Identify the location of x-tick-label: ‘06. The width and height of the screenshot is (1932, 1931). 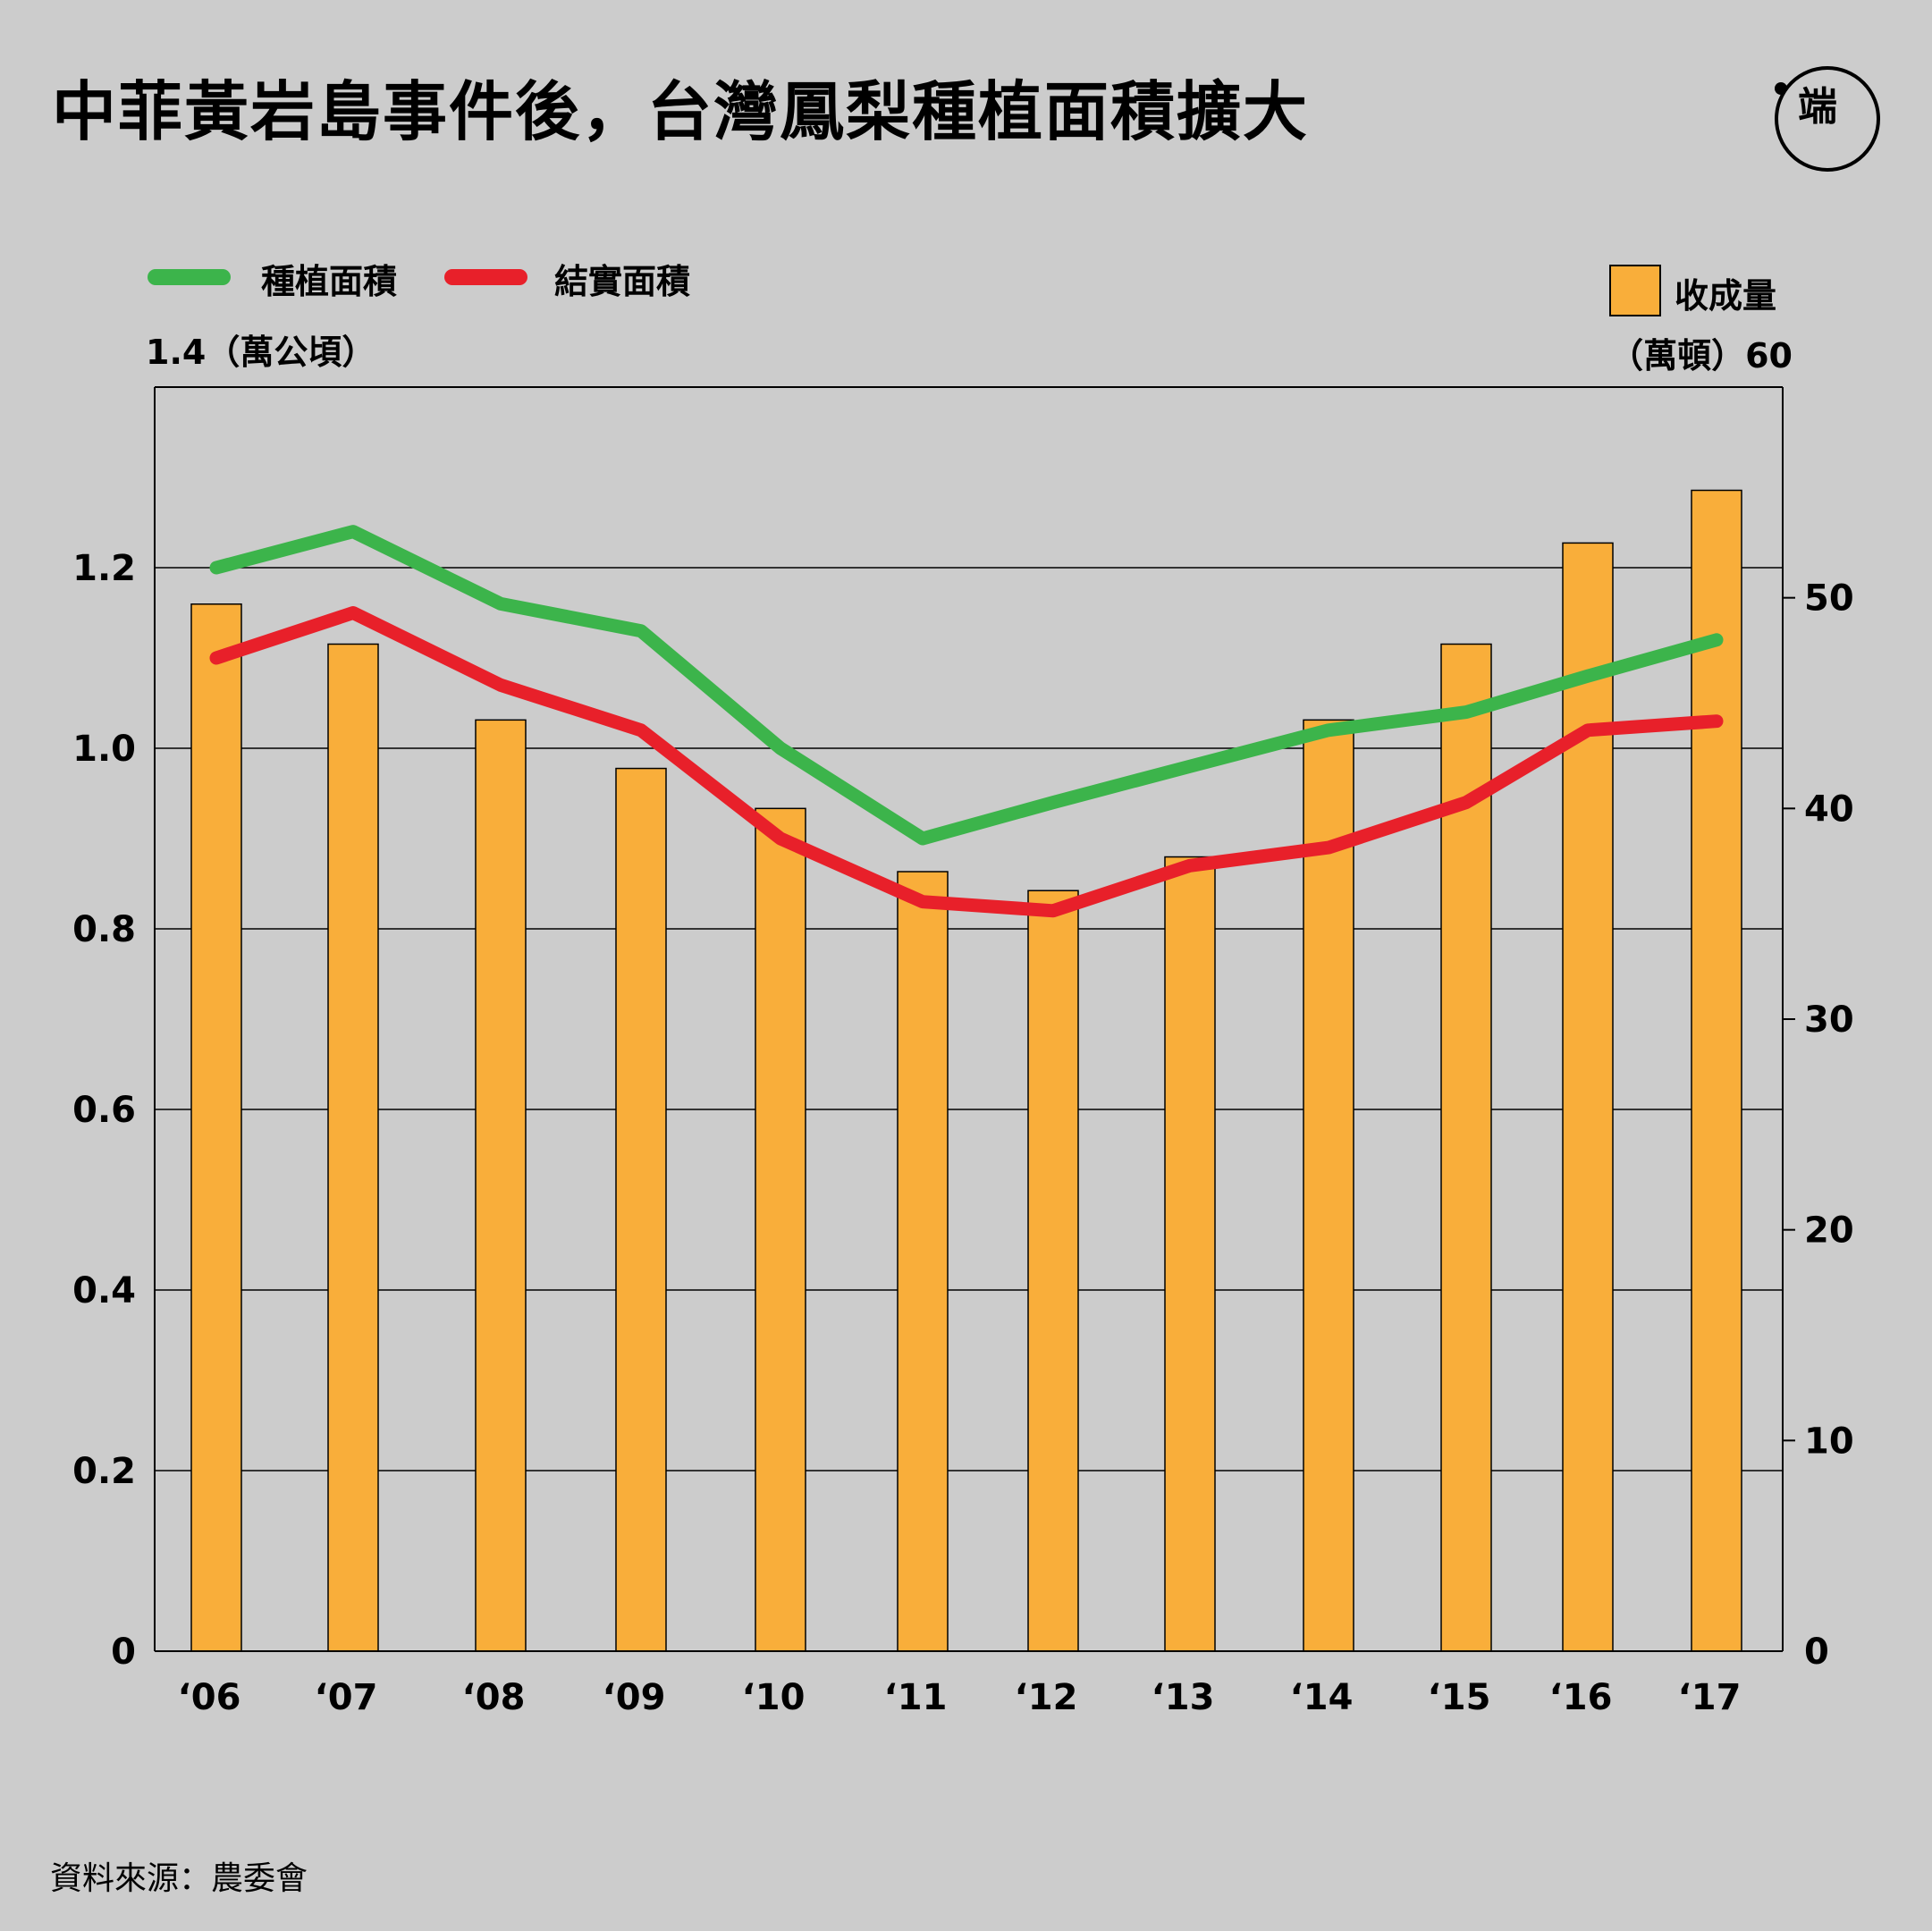
(209, 1697).